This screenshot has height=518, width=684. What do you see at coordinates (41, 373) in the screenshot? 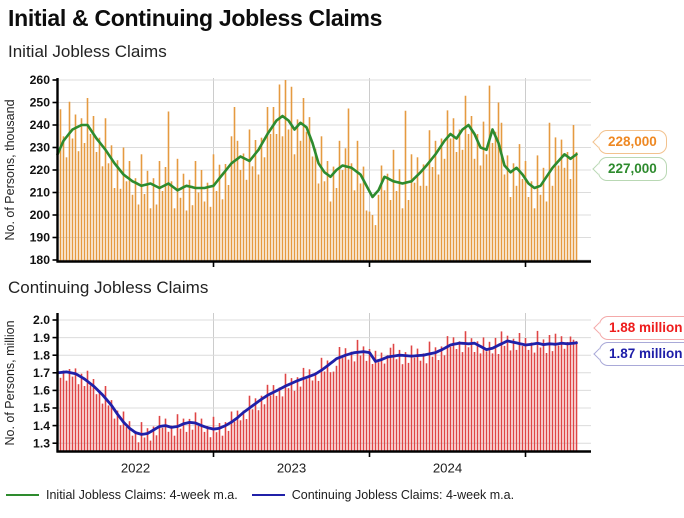
I see `y-tick-label: 1.7` at bounding box center [41, 373].